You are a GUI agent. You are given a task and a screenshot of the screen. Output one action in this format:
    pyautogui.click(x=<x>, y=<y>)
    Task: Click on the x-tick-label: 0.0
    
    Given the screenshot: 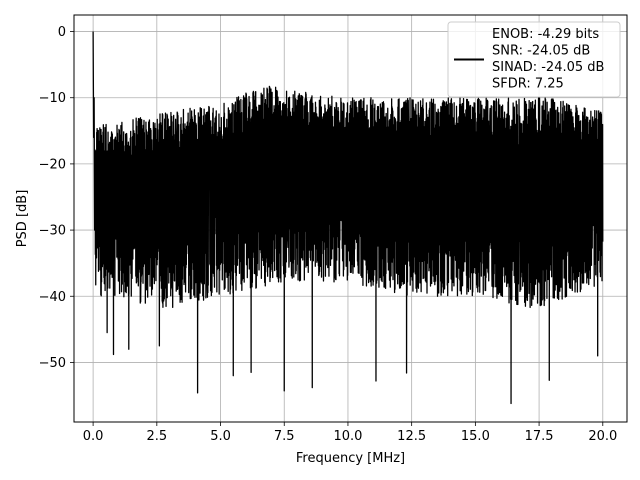 What is the action you would take?
    pyautogui.click(x=93, y=436)
    